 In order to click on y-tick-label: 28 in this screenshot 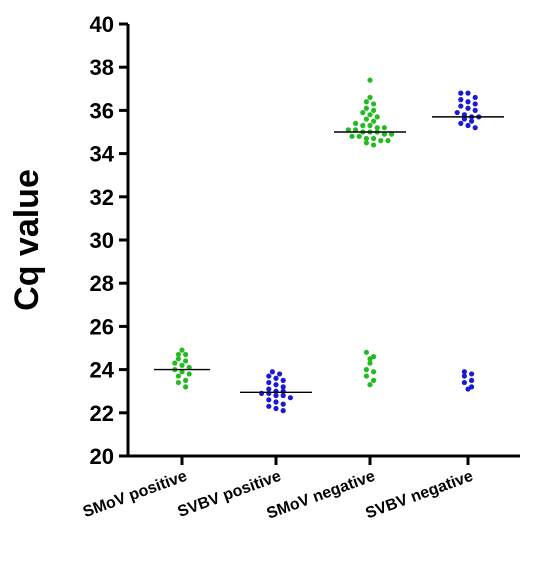, I will do `click(102, 283)`.